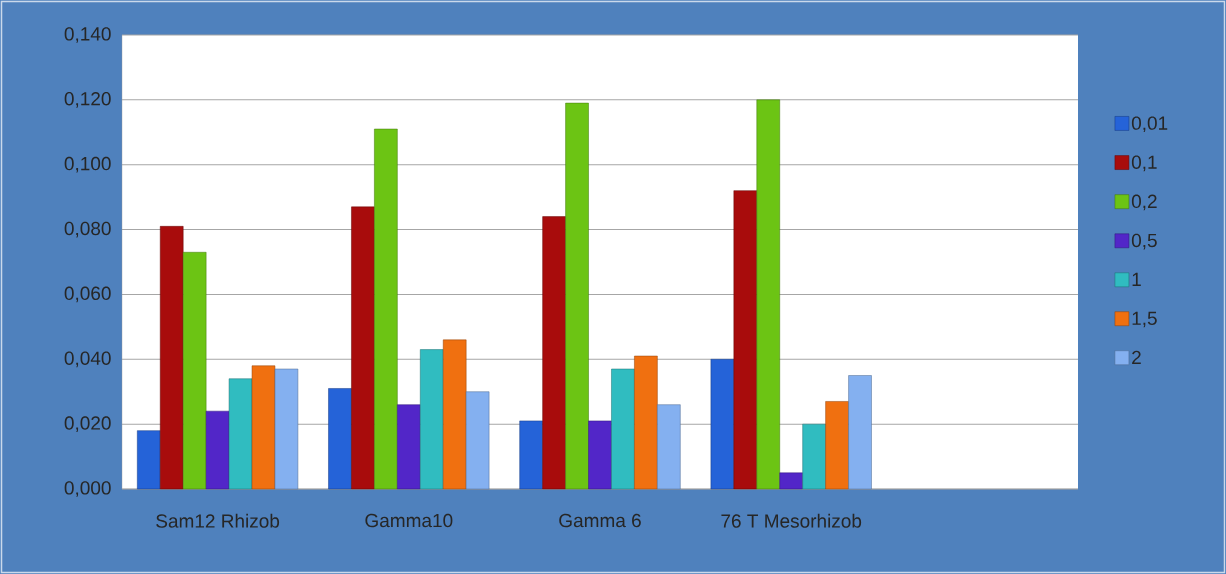 This screenshot has width=1226, height=574. What do you see at coordinates (1136, 279) in the screenshot?
I see `legend-label: 1` at bounding box center [1136, 279].